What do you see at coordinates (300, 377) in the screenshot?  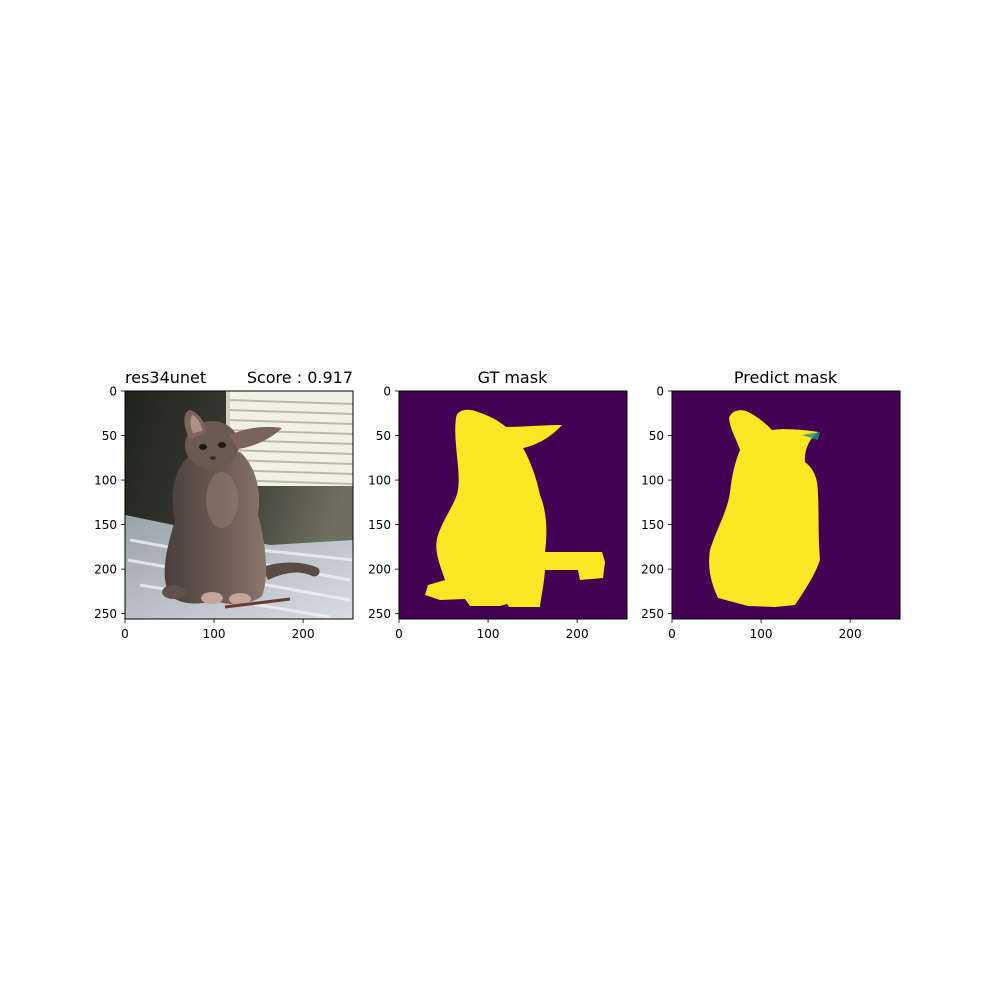 I see `panel-title-score: Score : 0.917` at bounding box center [300, 377].